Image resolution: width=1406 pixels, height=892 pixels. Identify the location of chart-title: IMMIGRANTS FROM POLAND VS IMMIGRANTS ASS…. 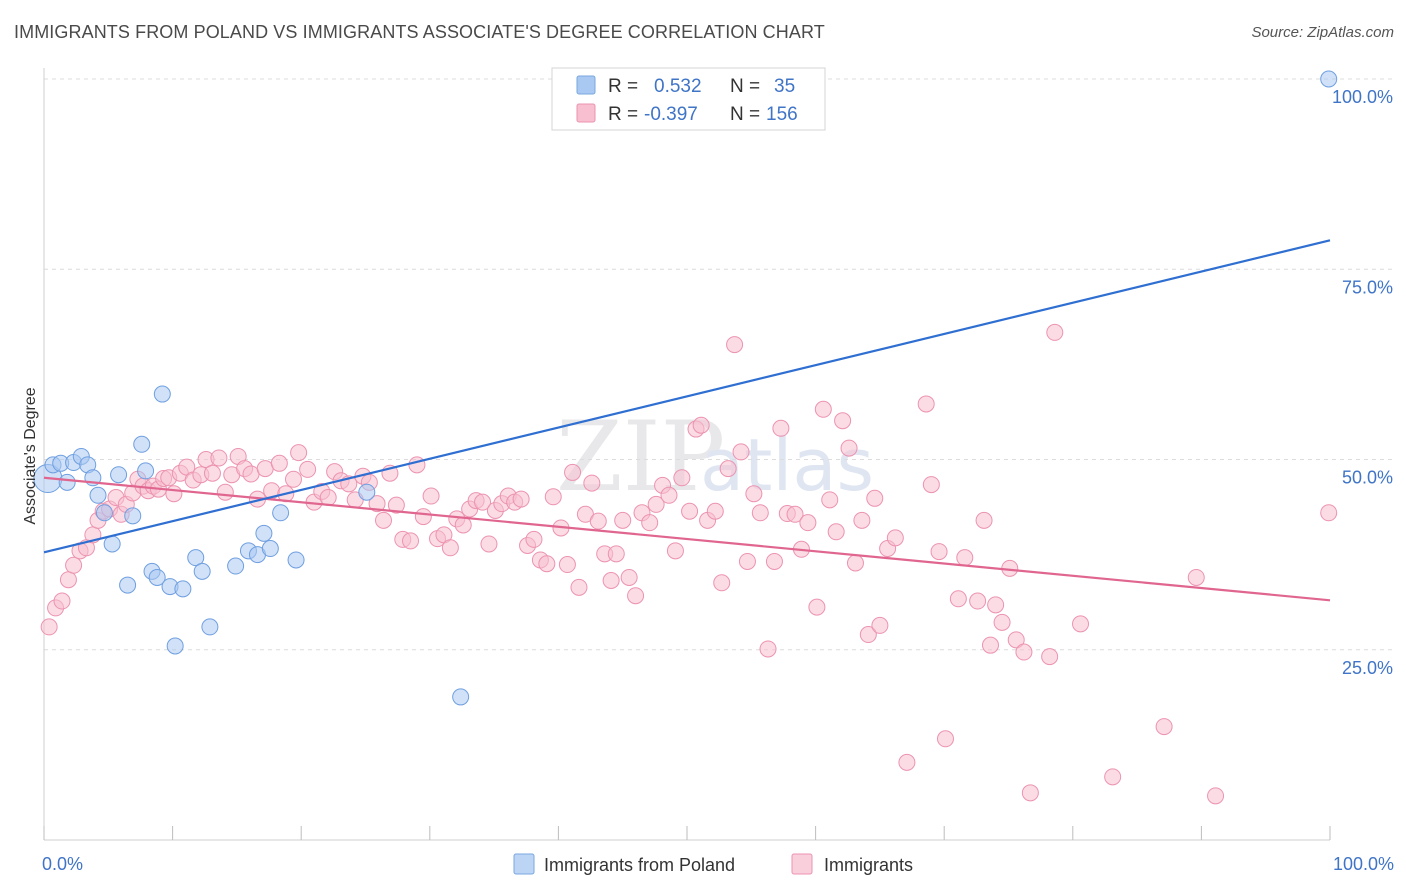
(419, 32).